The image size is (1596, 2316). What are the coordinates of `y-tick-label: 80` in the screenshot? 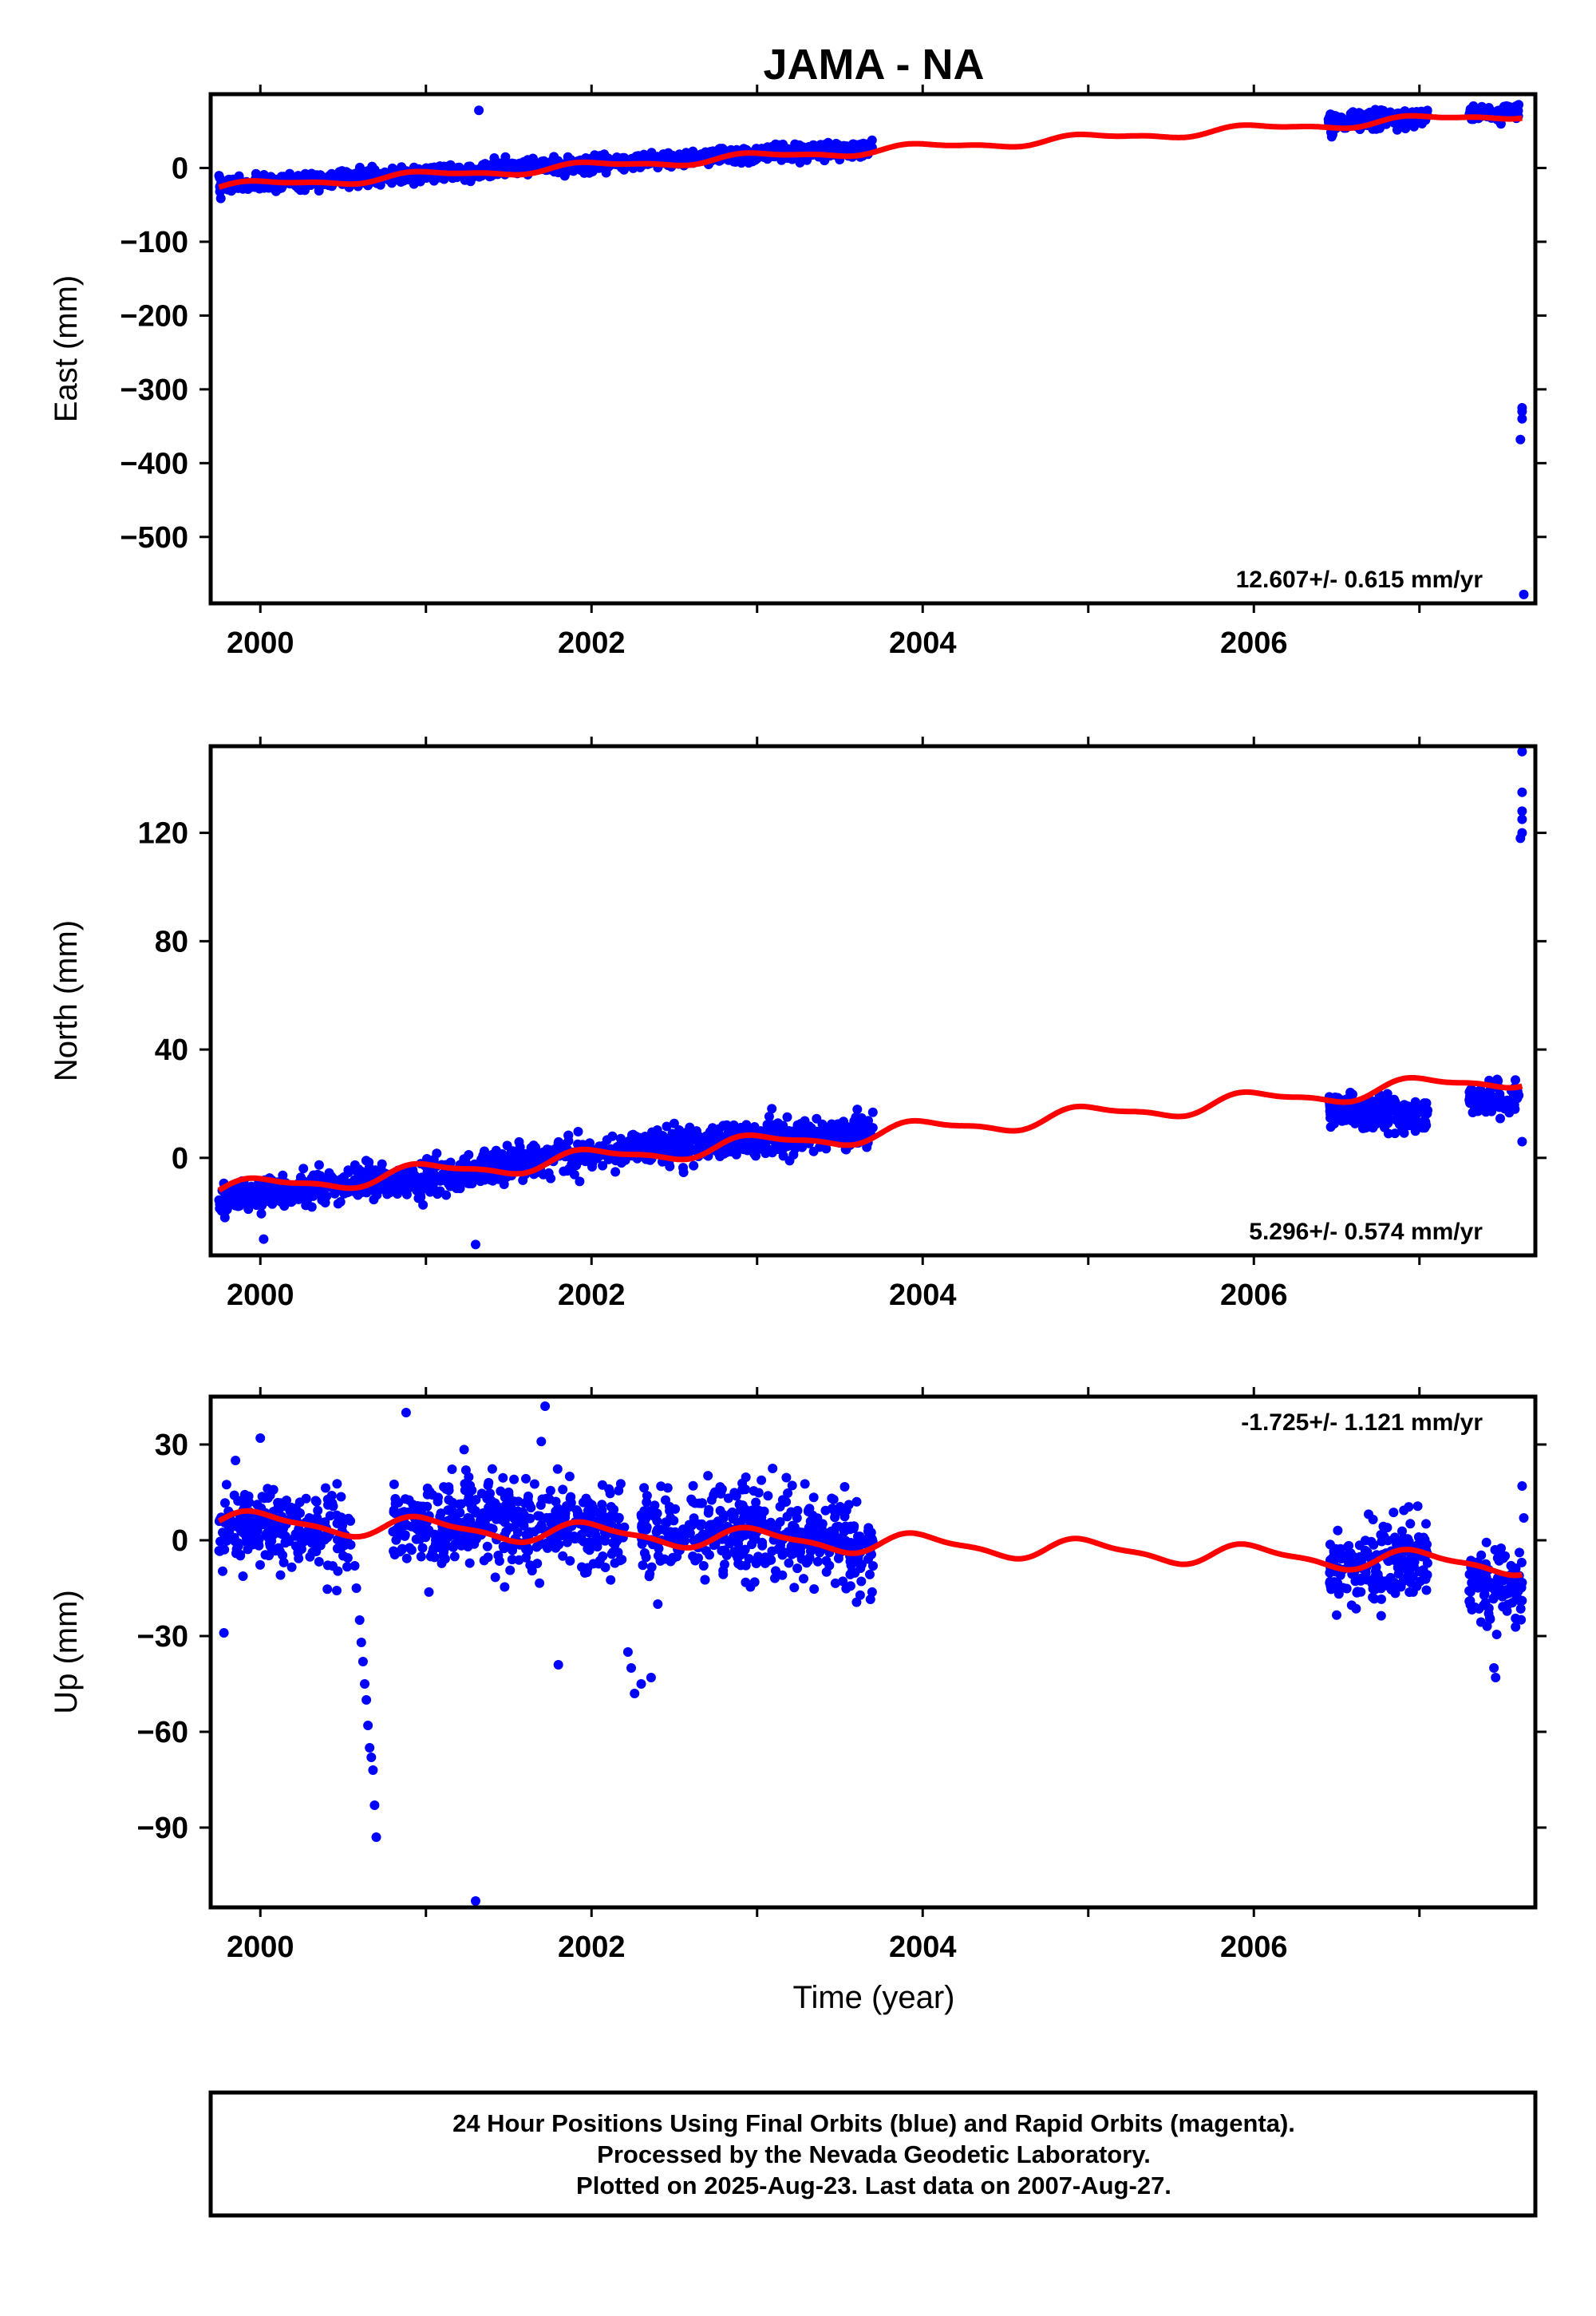 It's located at (171, 942).